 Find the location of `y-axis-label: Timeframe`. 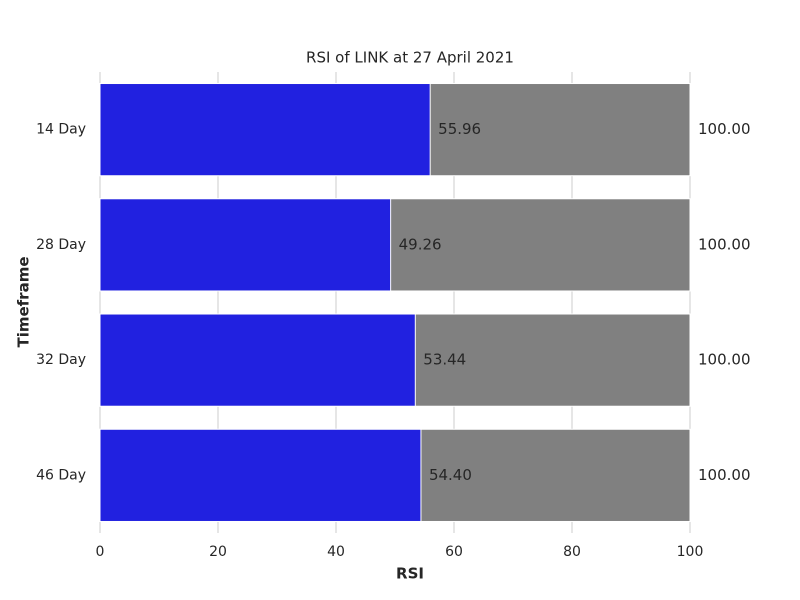

y-axis-label: Timeframe is located at coordinates (24, 301).